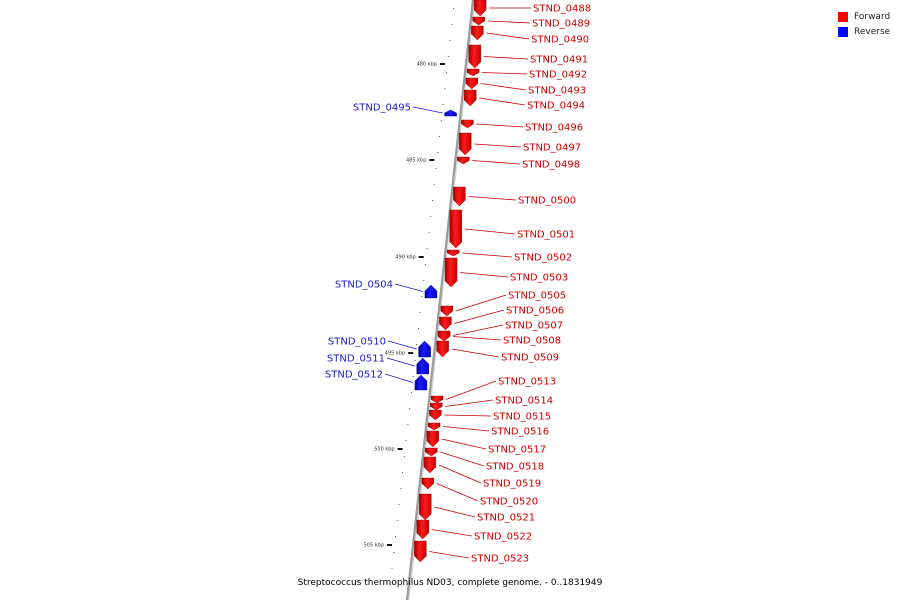  What do you see at coordinates (558, 75) in the screenshot?
I see `gene-label-stnd_0492: STND_0492` at bounding box center [558, 75].